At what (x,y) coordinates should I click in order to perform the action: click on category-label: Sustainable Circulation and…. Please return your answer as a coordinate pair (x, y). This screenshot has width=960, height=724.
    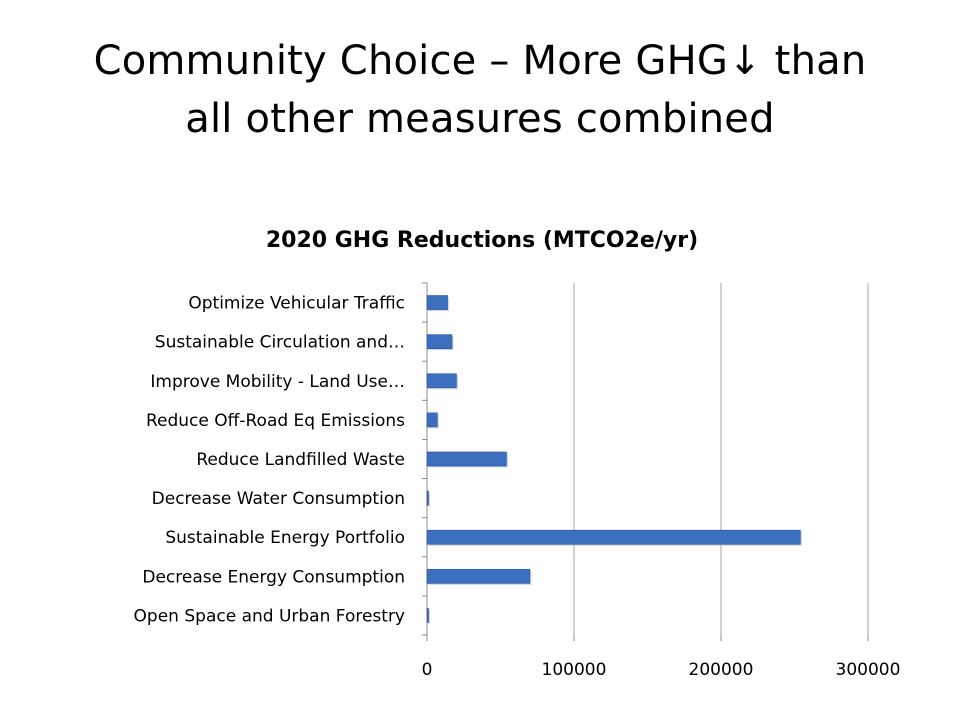
    Looking at the image, I should click on (280, 343).